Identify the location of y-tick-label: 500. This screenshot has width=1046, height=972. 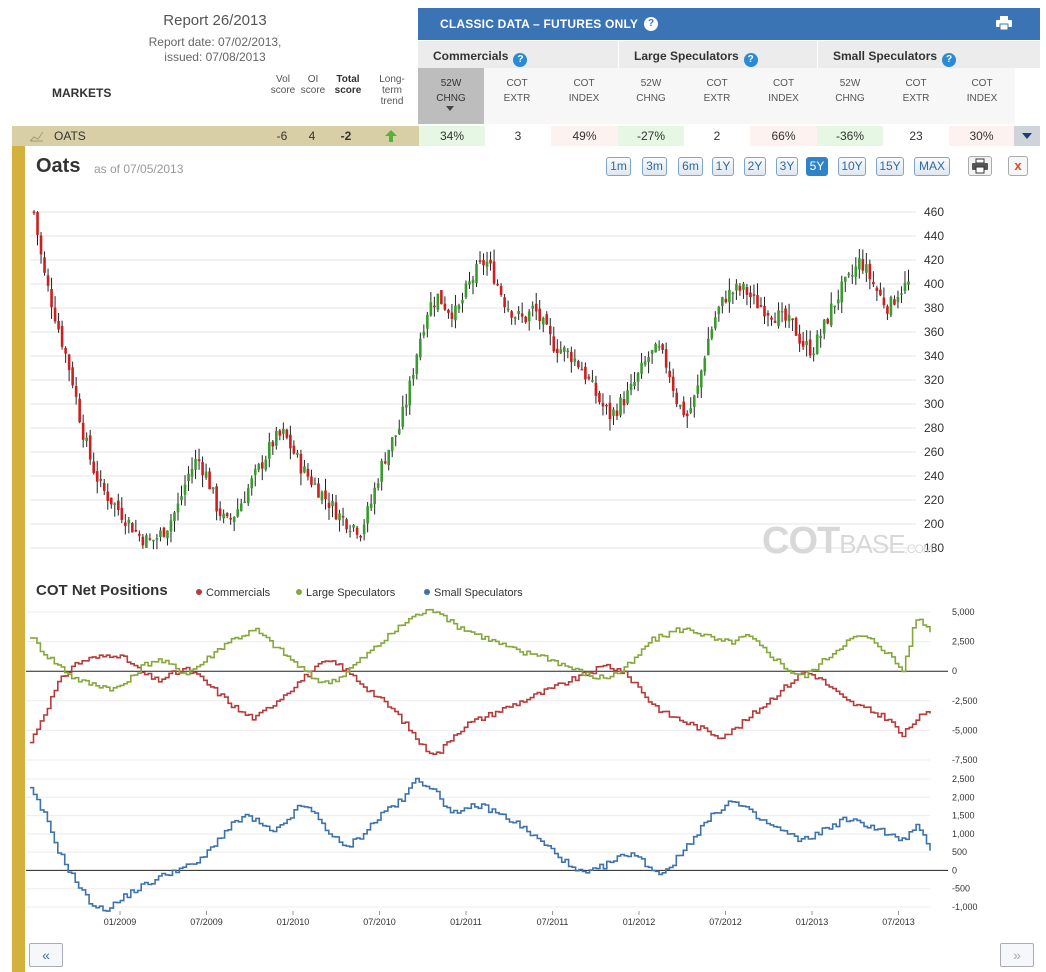
(959, 852).